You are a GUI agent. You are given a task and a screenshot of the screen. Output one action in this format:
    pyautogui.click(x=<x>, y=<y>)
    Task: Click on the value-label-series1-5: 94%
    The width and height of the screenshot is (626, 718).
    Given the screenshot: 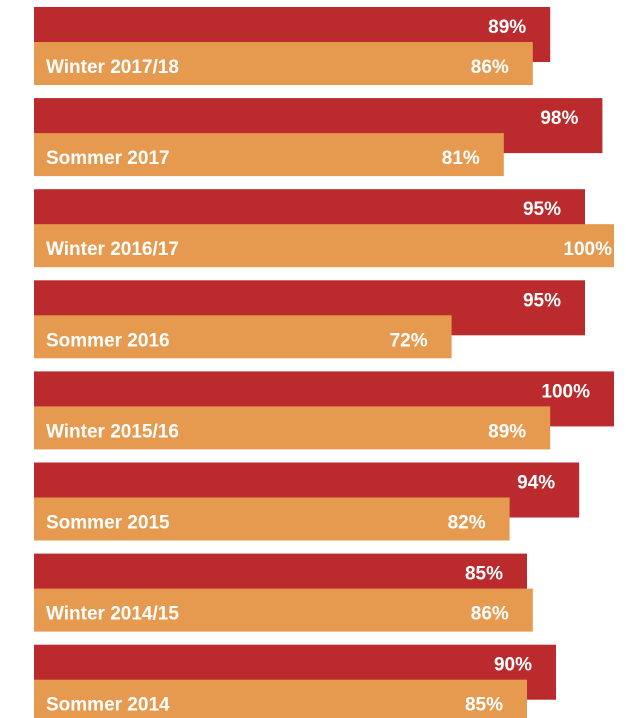 What is the action you would take?
    pyautogui.click(x=536, y=483)
    